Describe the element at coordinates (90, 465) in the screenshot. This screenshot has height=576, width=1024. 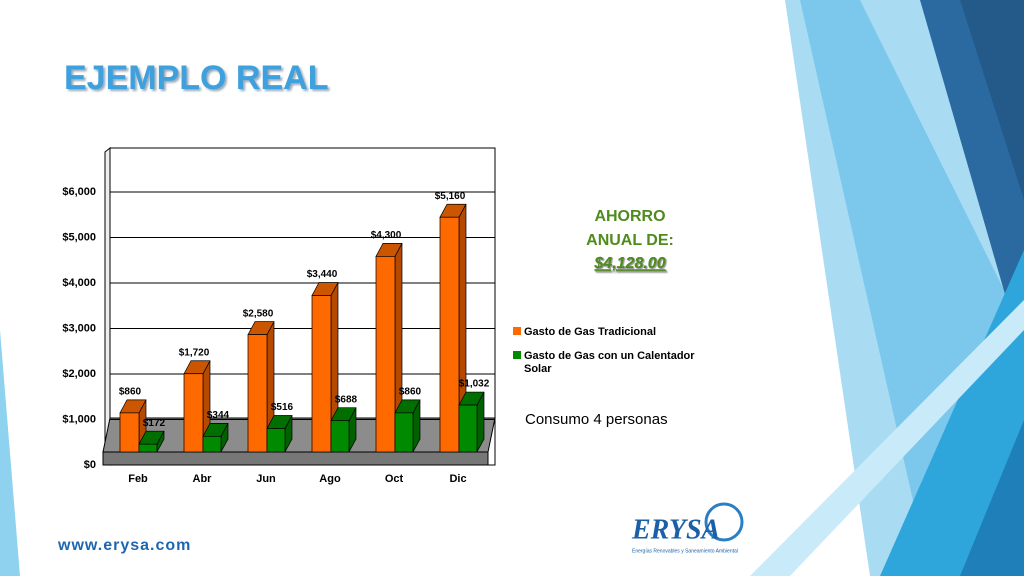
I see `y-tick-label: $0` at that location.